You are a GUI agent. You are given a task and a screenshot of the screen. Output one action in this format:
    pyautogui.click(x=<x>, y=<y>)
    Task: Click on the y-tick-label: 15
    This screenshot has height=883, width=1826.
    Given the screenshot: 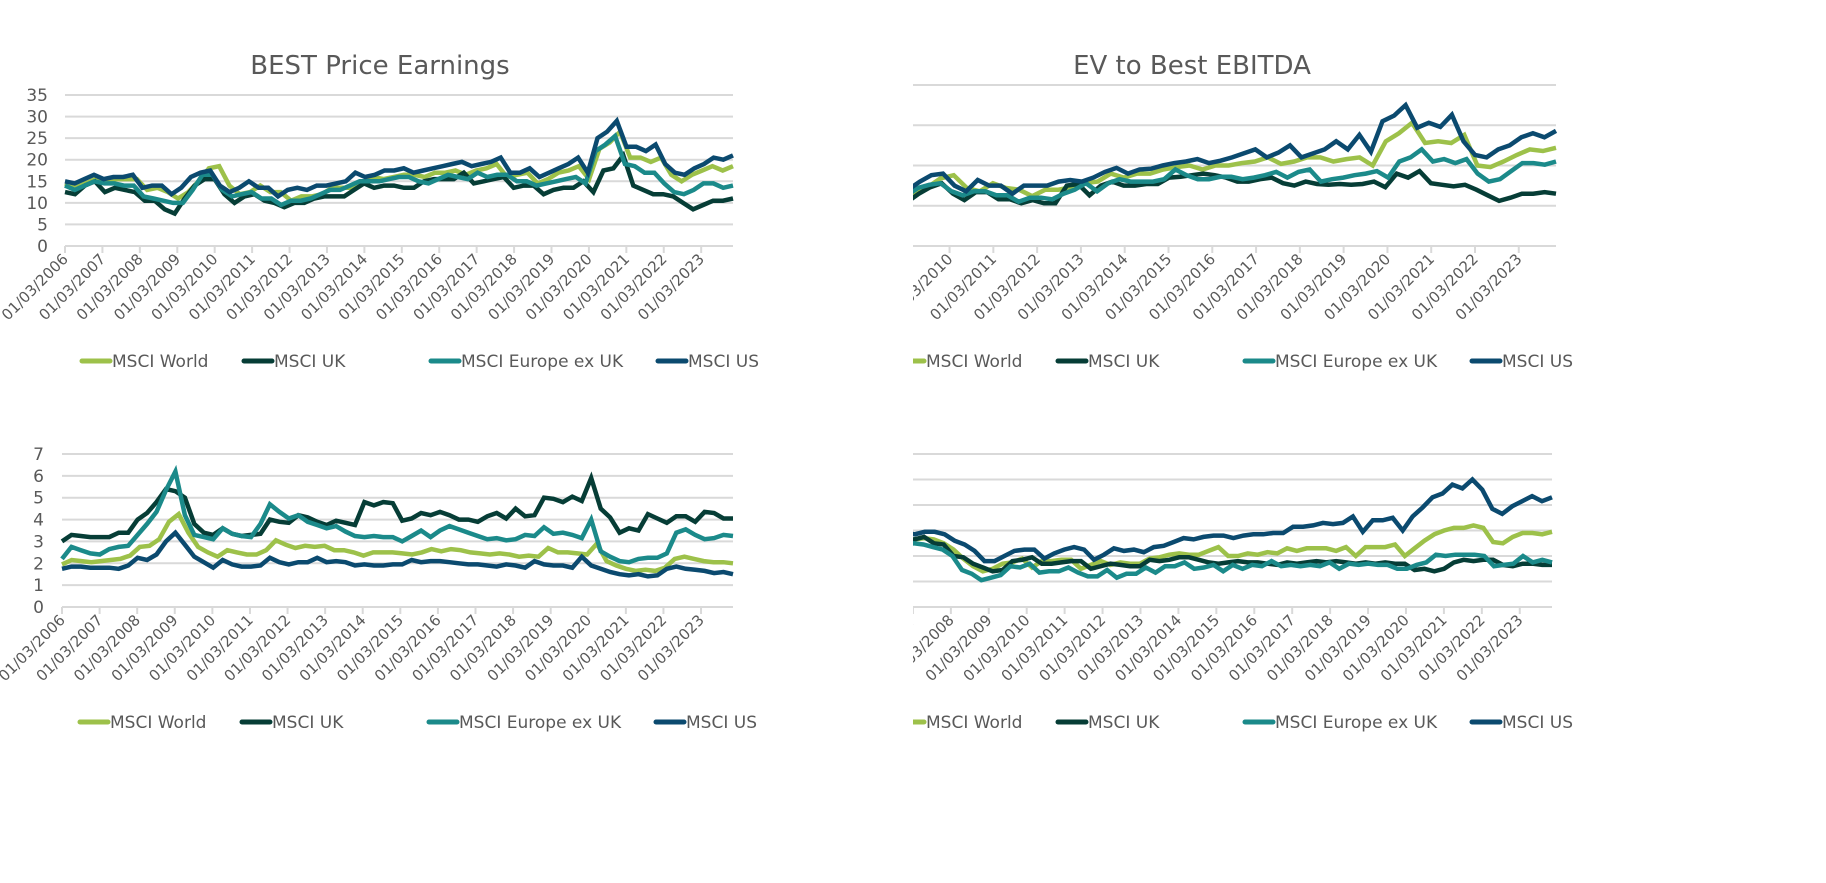 What is the action you would take?
    pyautogui.click(x=37, y=182)
    